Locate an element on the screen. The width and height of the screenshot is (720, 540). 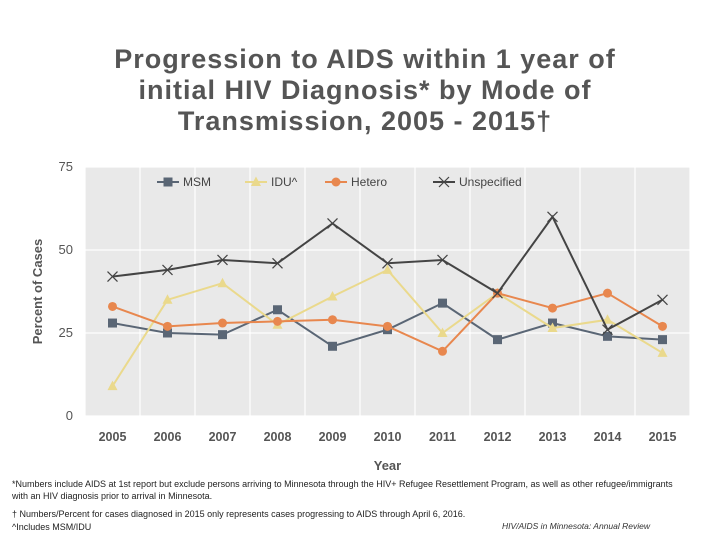
x-tick-label: 2008 is located at coordinates (278, 437).